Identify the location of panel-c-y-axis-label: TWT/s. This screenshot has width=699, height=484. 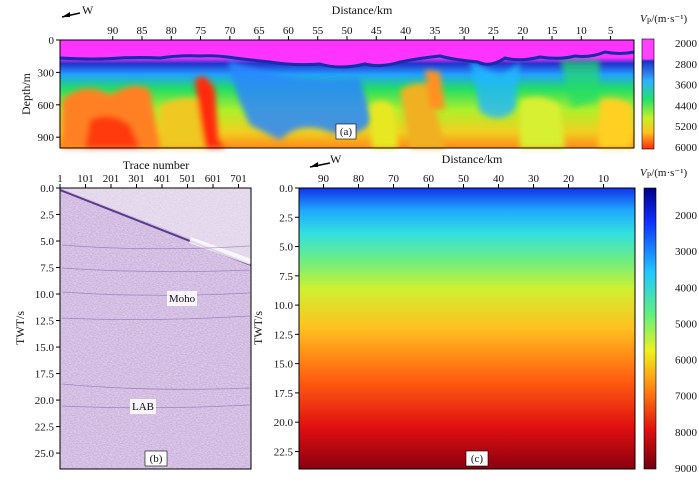
(258, 328).